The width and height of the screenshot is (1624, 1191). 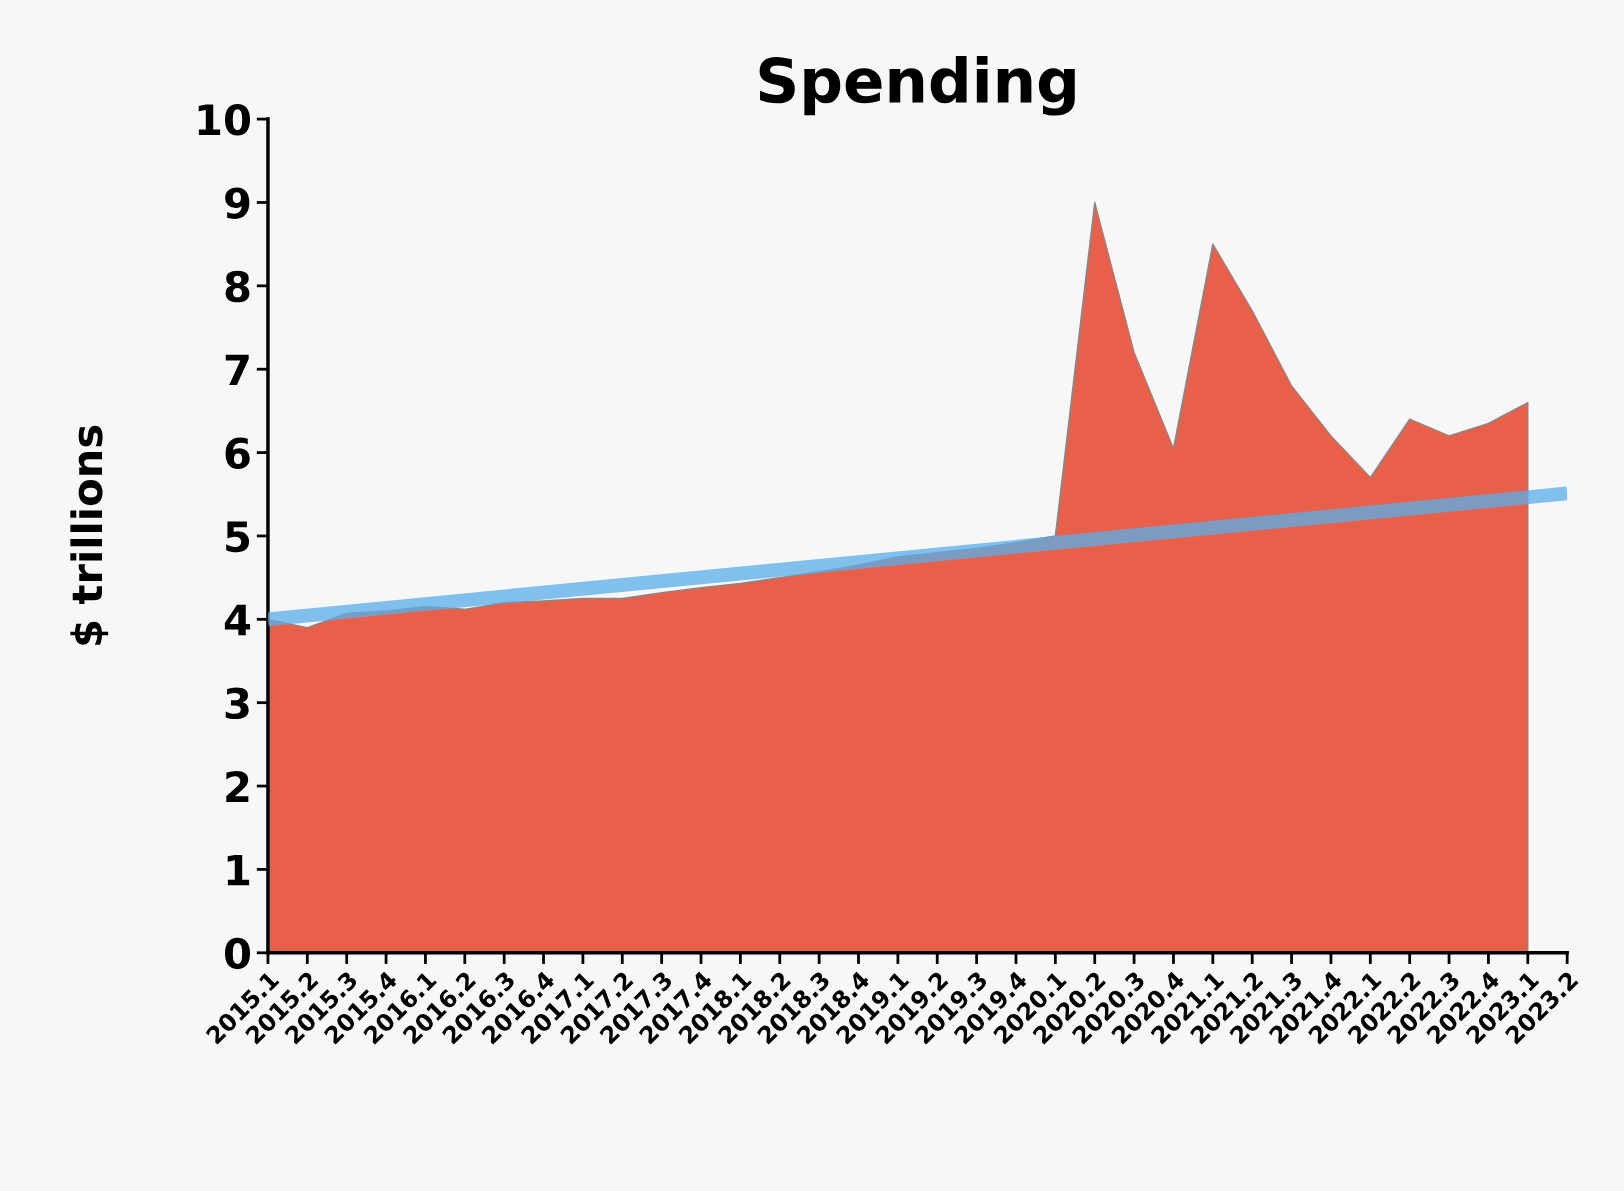 What do you see at coordinates (237, 286) in the screenshot?
I see `y-tick-label: 8` at bounding box center [237, 286].